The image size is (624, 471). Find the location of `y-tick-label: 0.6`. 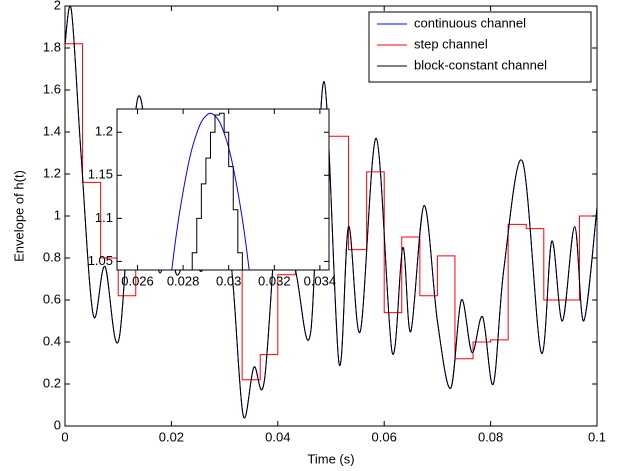

y-tick-label: 0.6 is located at coordinates (52, 298).